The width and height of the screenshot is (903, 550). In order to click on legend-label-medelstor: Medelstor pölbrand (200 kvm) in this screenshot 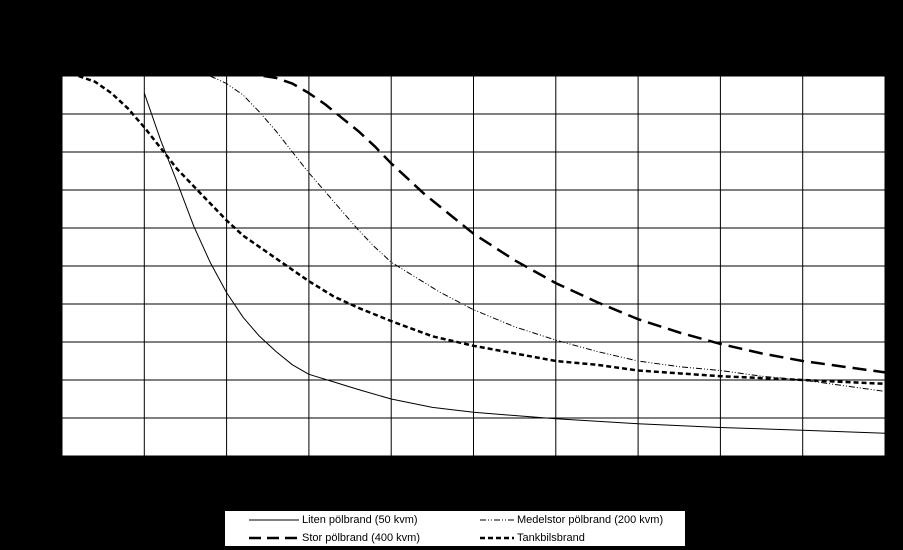, I will do `click(590, 520)`.